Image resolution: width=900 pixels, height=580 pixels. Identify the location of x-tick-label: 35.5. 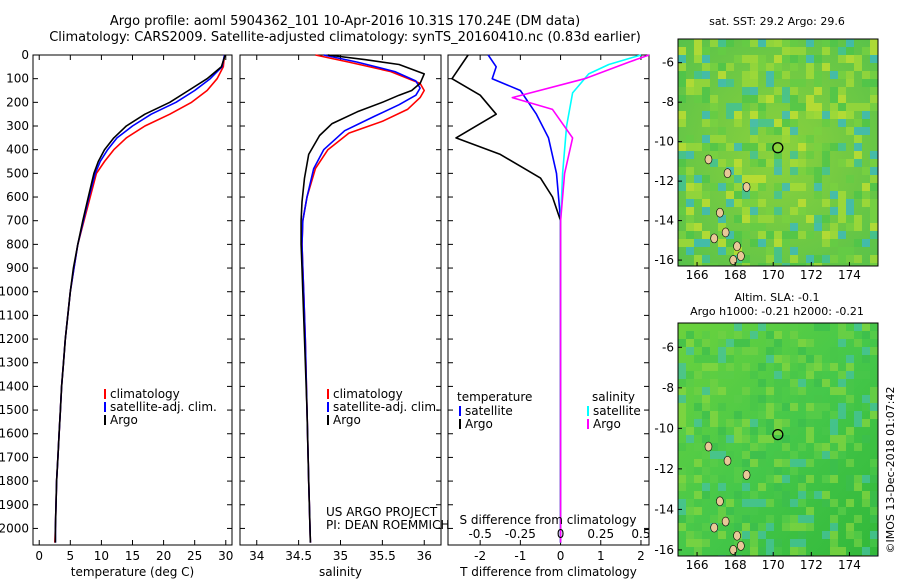
(382, 556).